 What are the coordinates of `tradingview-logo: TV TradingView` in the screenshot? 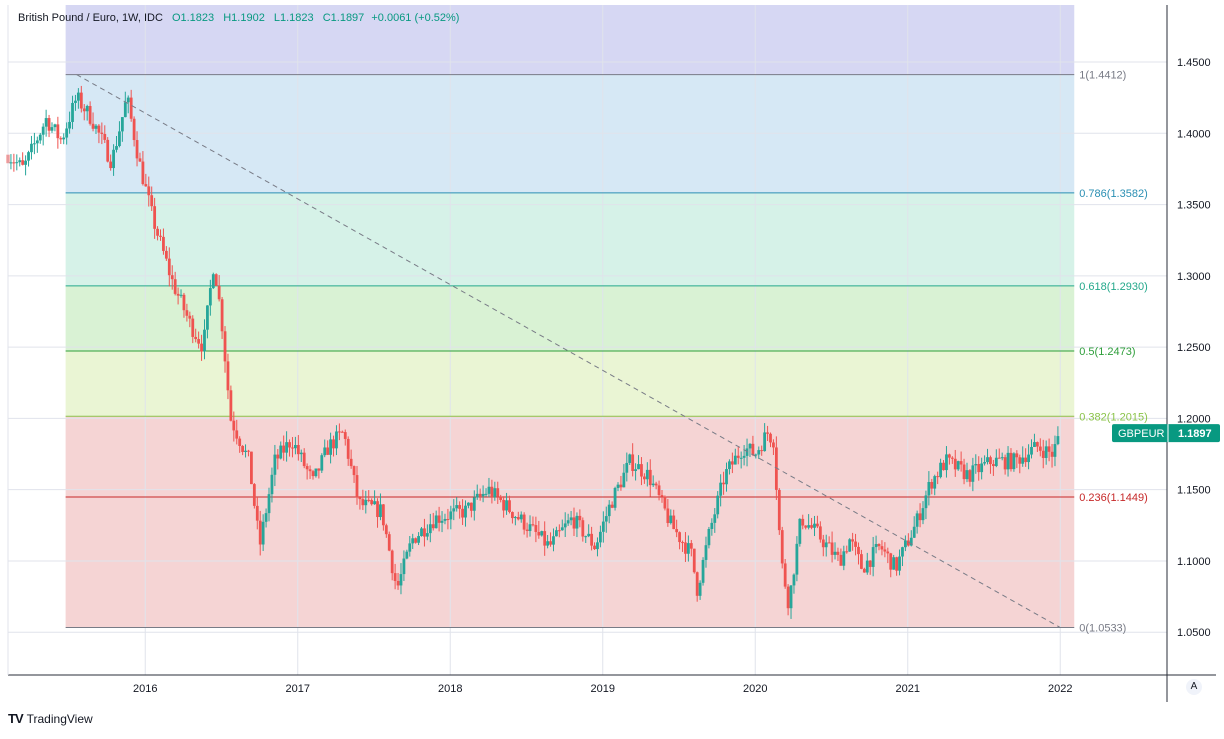 It's located at (50, 718).